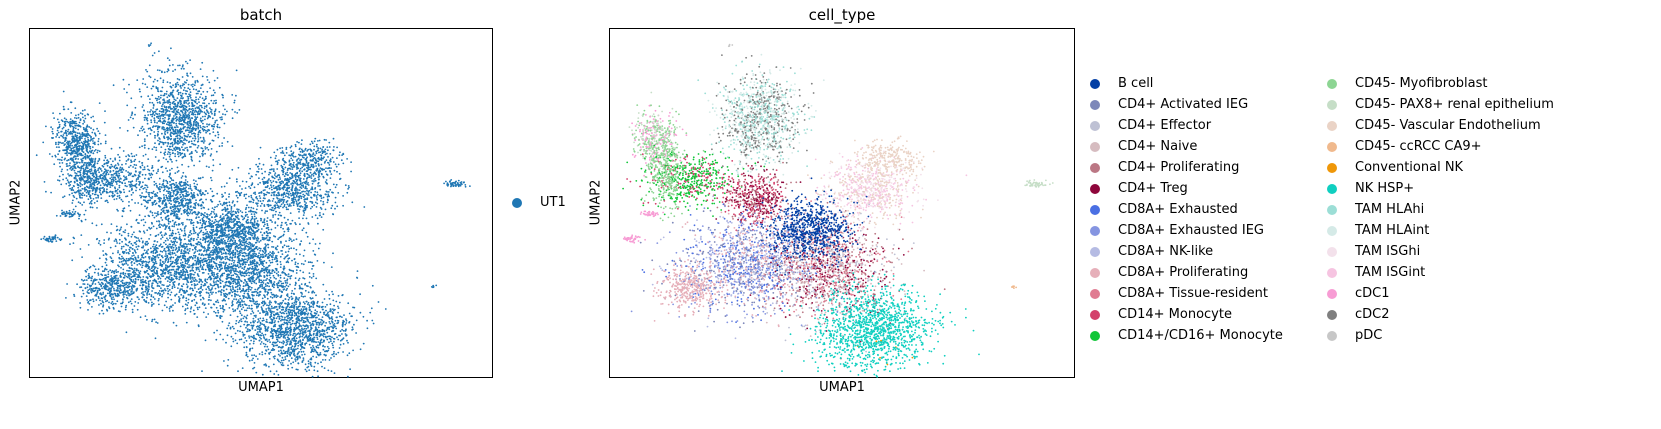 The width and height of the screenshot is (1661, 429). Describe the element at coordinates (1440, 272) in the screenshot. I see `legend-item-tam-isgint: TAM ISGint` at that location.